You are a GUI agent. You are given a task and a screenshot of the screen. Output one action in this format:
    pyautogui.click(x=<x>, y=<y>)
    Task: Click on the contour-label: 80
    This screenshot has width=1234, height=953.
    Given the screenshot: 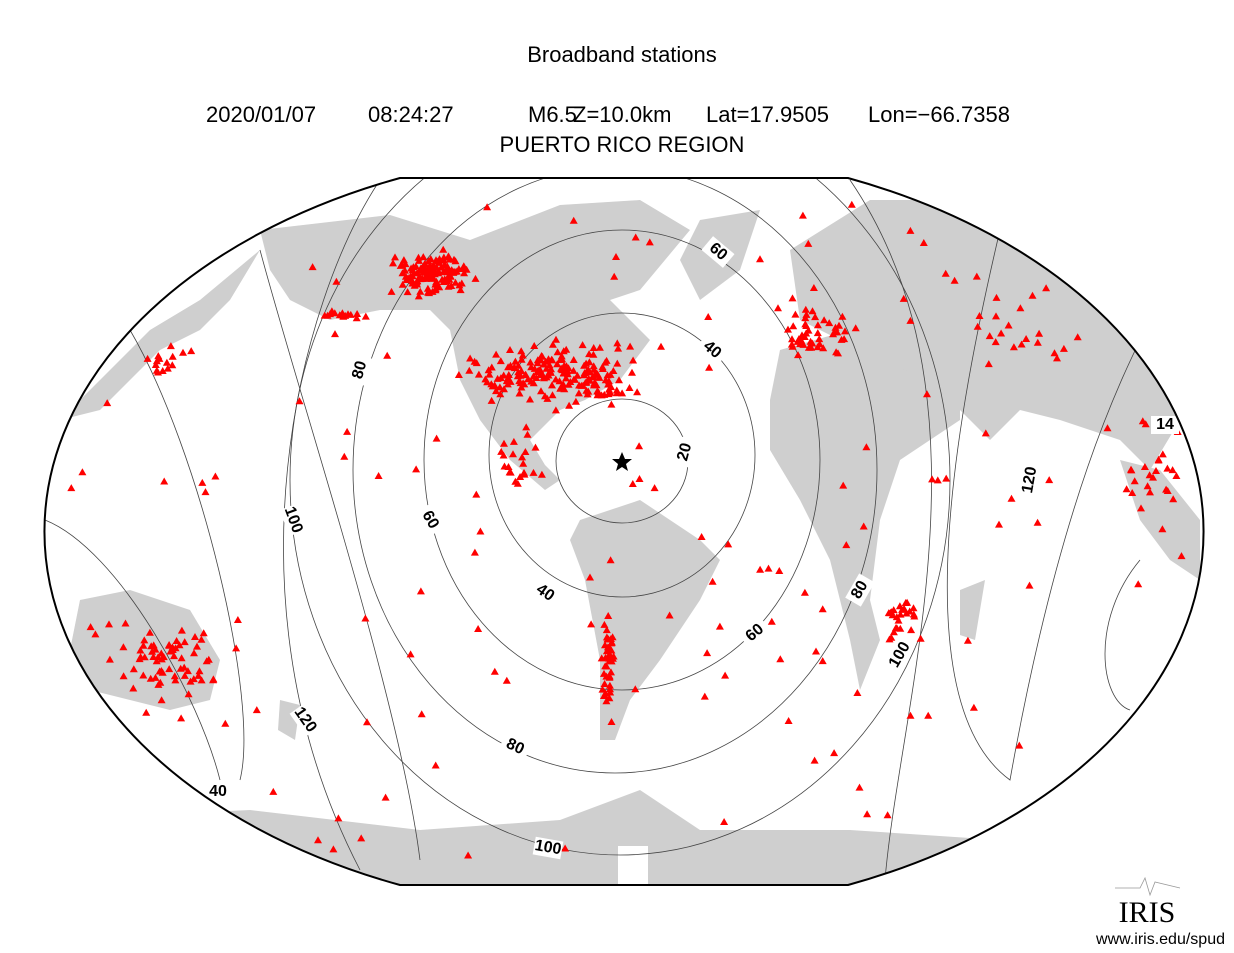 What is the action you would take?
    pyautogui.click(x=514, y=746)
    